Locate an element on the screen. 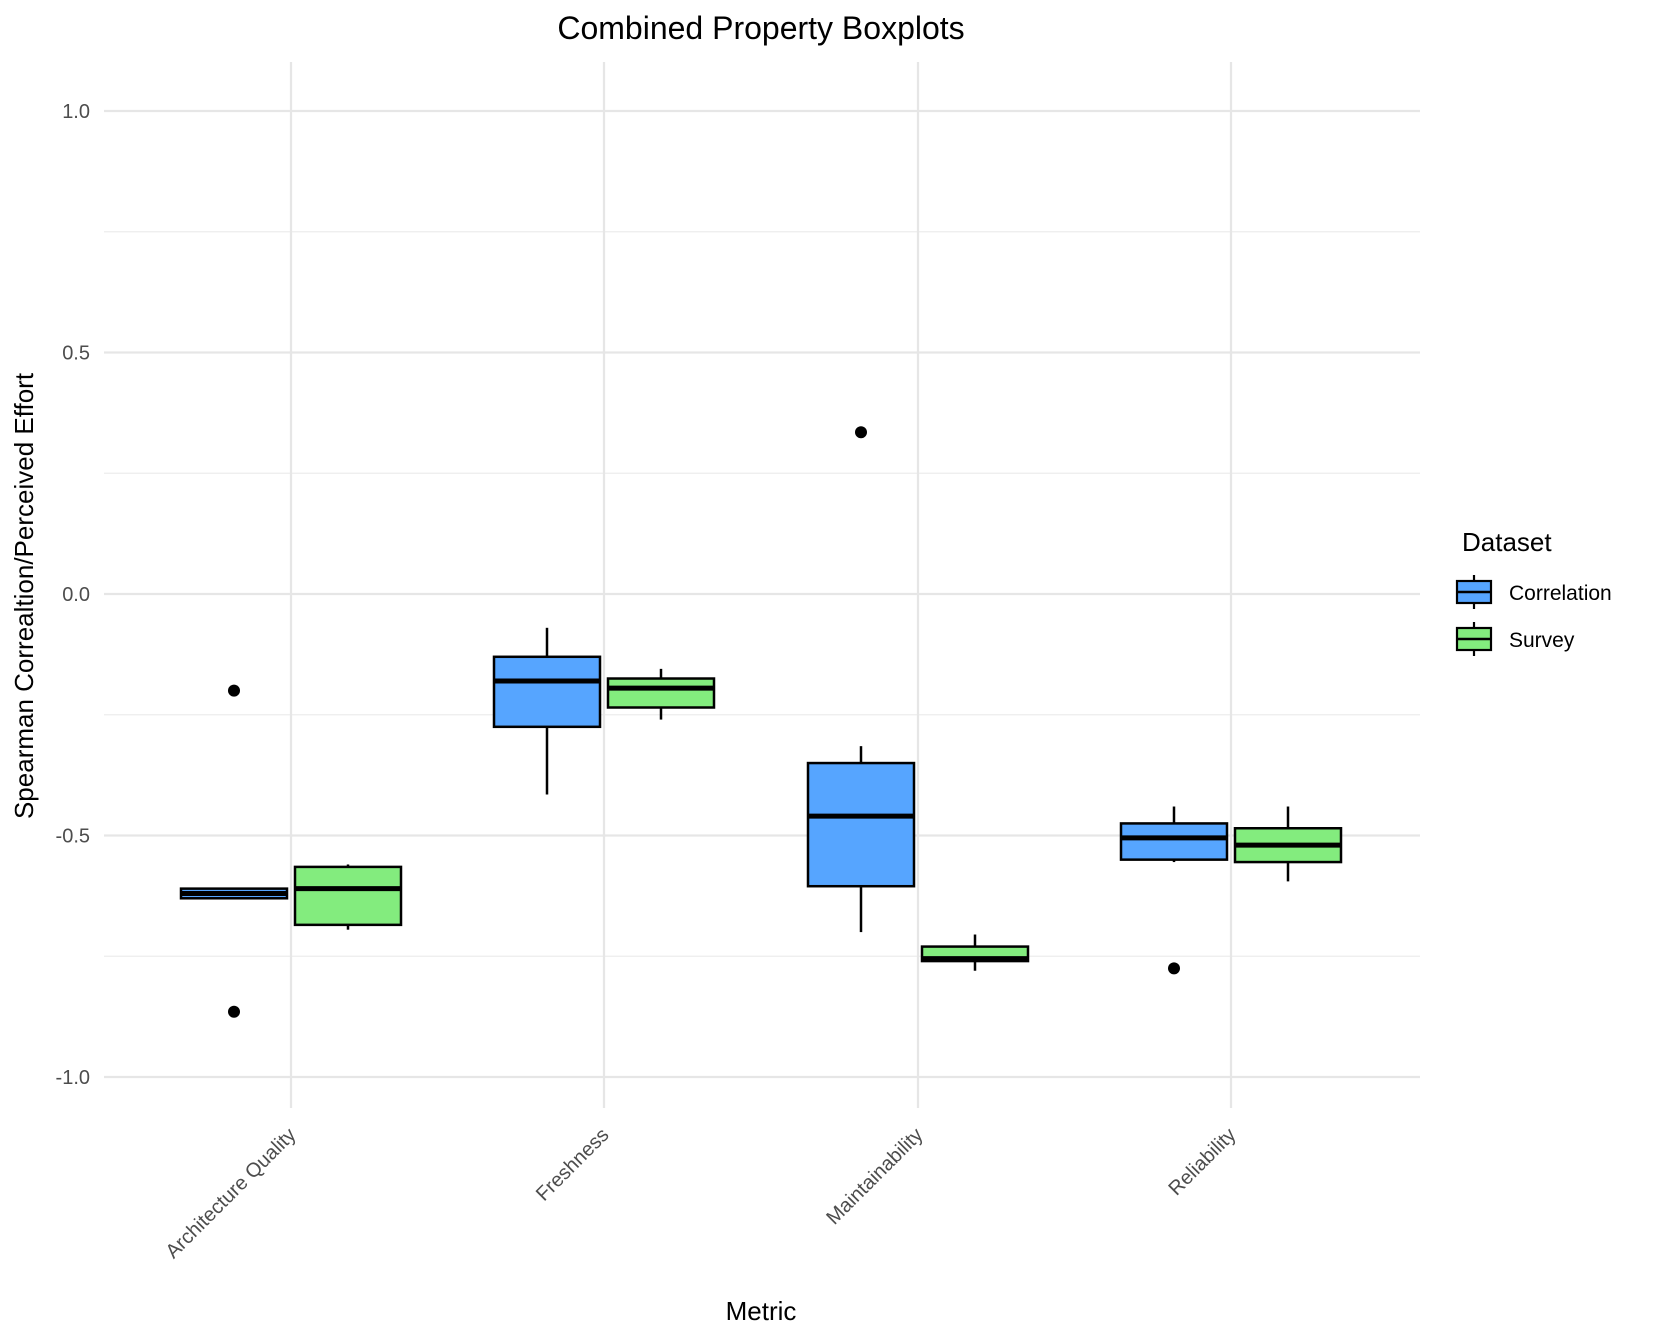  y-axis-ticks: 1.0 0.5 0.0 -0.5 -1.0 is located at coordinates (73, 595).